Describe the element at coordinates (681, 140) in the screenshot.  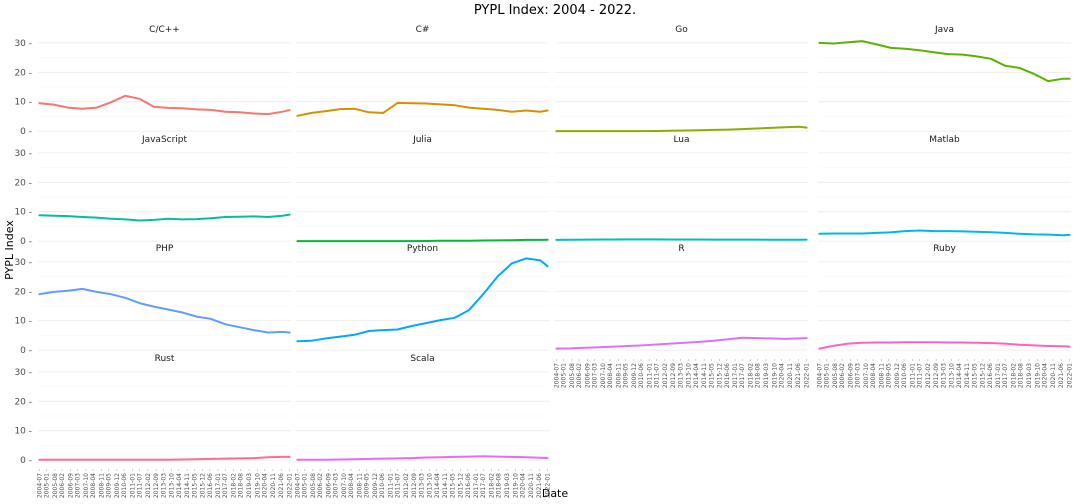
I see `strip-label-lua: Lua` at that location.